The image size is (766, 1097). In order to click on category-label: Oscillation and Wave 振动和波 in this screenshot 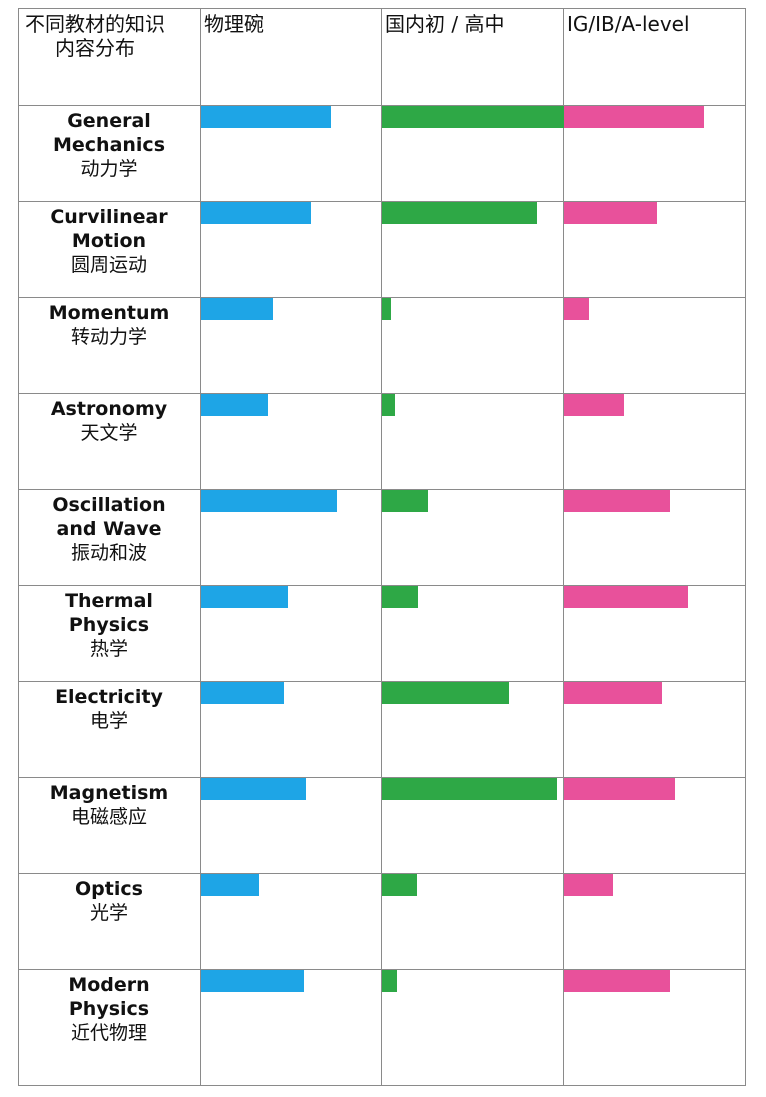, I will do `click(109, 529)`.